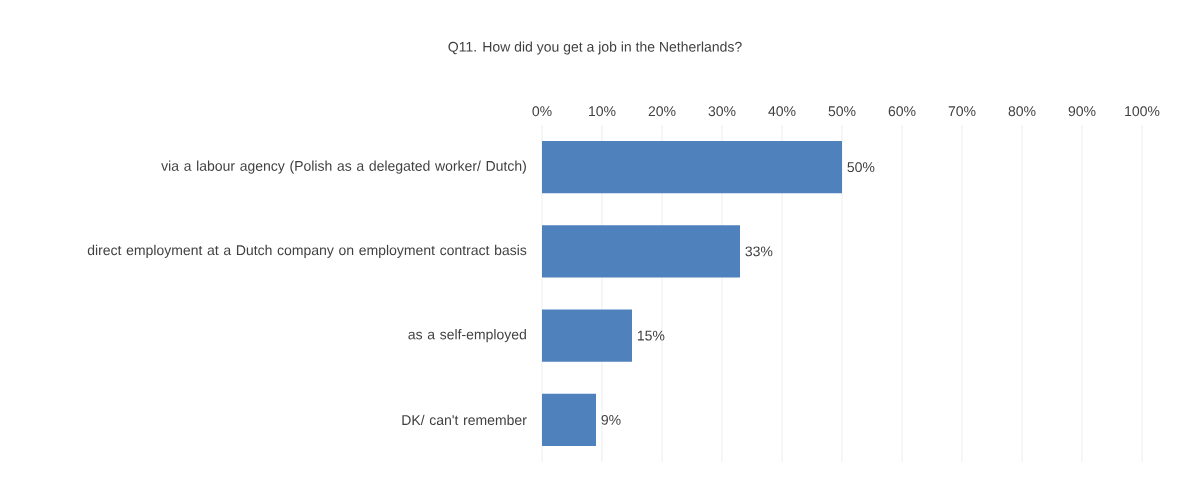  I want to click on chart-title: Q11. How did you get a job in the Netherlands?, so click(595, 48).